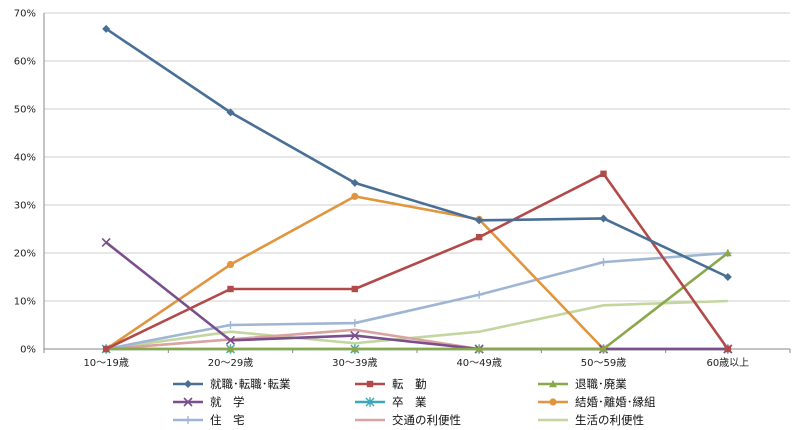  I want to click on y-tick-label: 50%, so click(25, 110).